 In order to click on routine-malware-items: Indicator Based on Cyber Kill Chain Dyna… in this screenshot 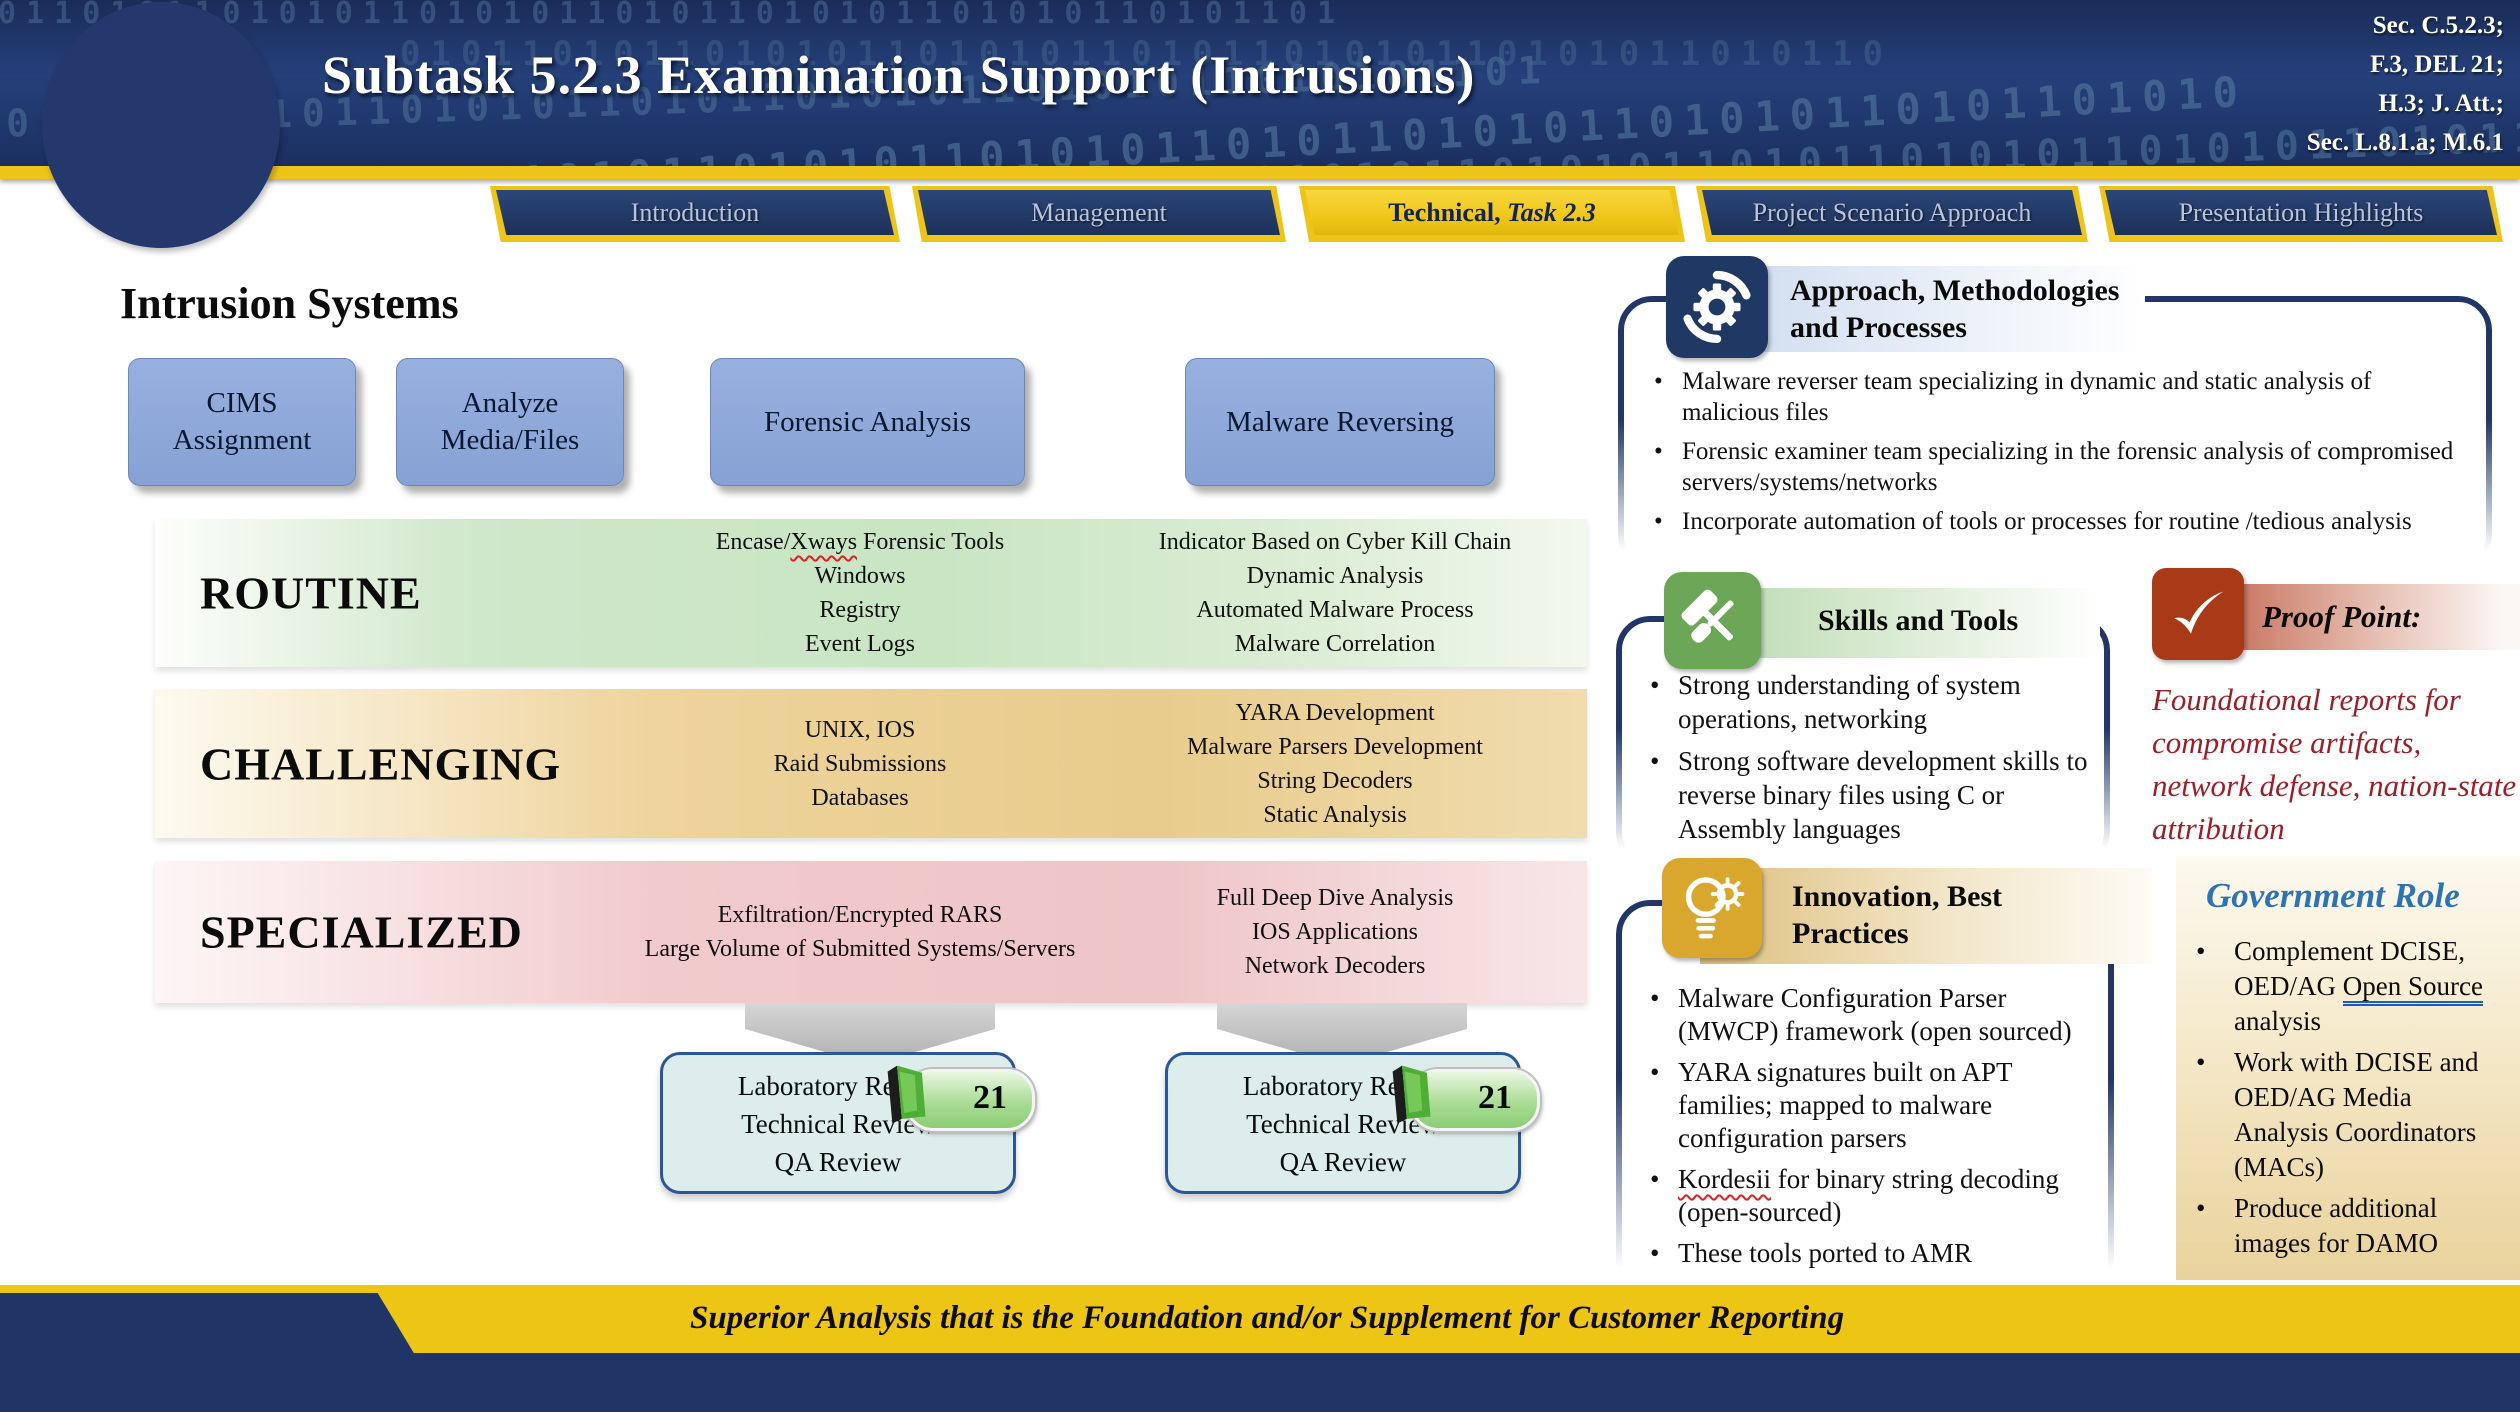, I will do `click(1335, 593)`.